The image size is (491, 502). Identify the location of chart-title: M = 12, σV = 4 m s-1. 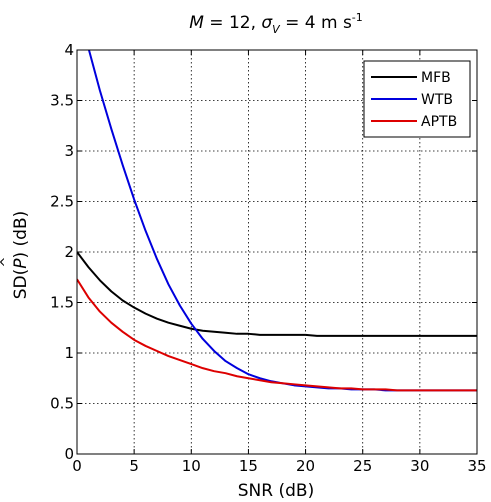
(276, 23).